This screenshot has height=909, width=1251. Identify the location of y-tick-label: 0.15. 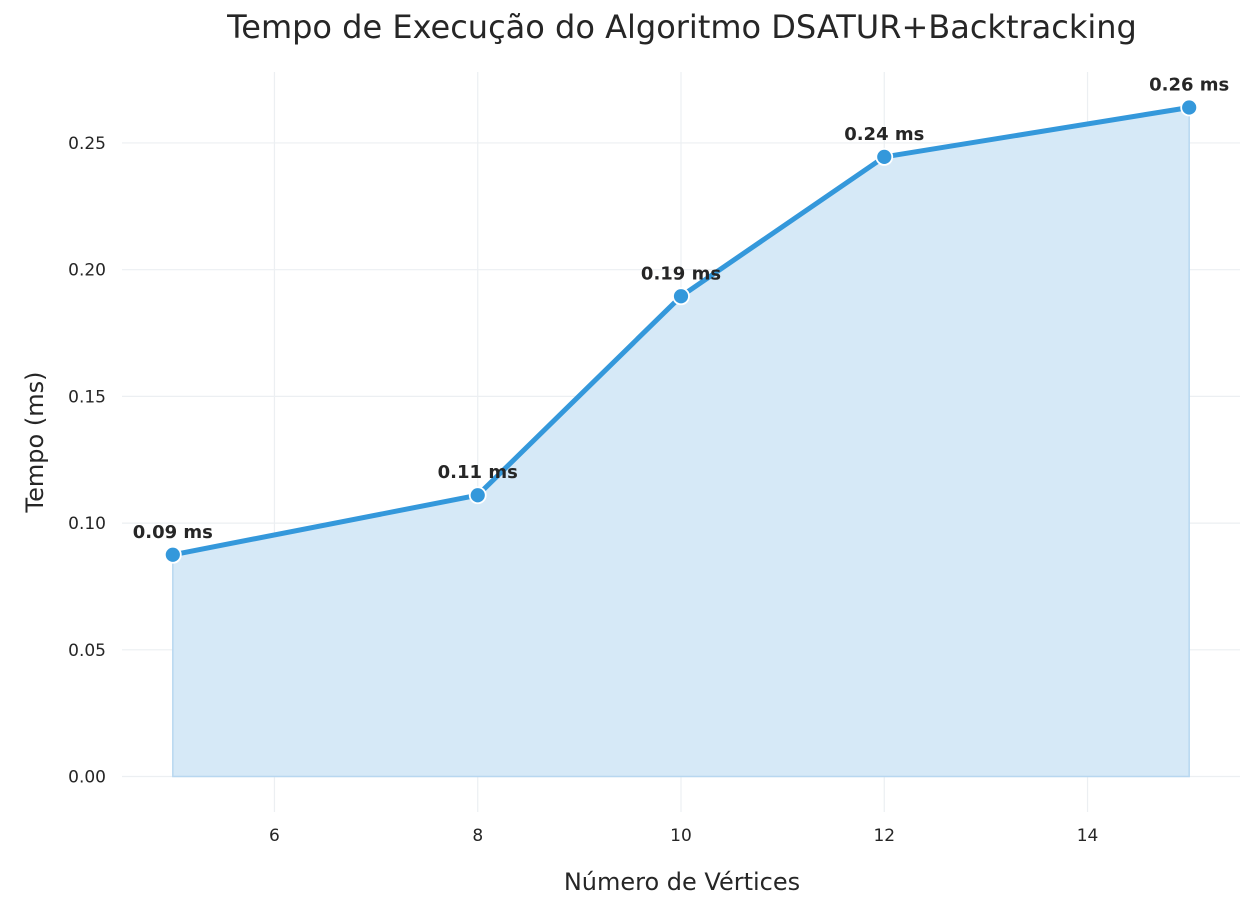
(87, 397).